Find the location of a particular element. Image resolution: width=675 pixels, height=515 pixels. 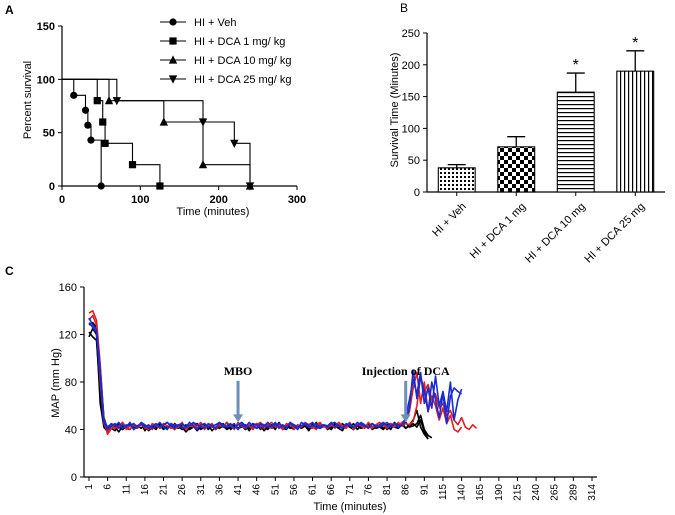

panel-a-legend-label: HI + DCA 25 mg/ kg is located at coordinates (243, 80).